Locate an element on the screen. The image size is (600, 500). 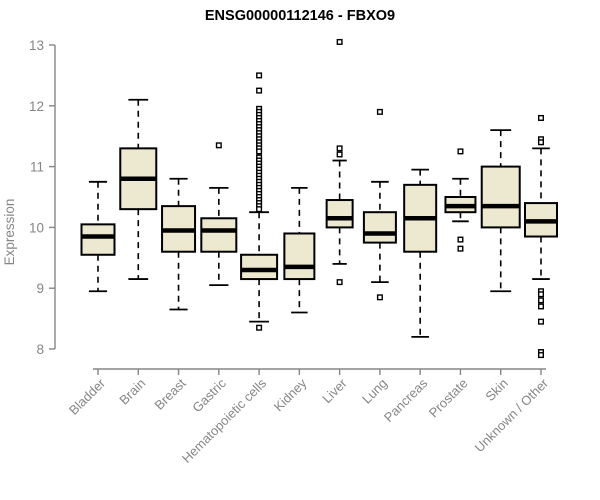
box-bladder is located at coordinates (98, 236).